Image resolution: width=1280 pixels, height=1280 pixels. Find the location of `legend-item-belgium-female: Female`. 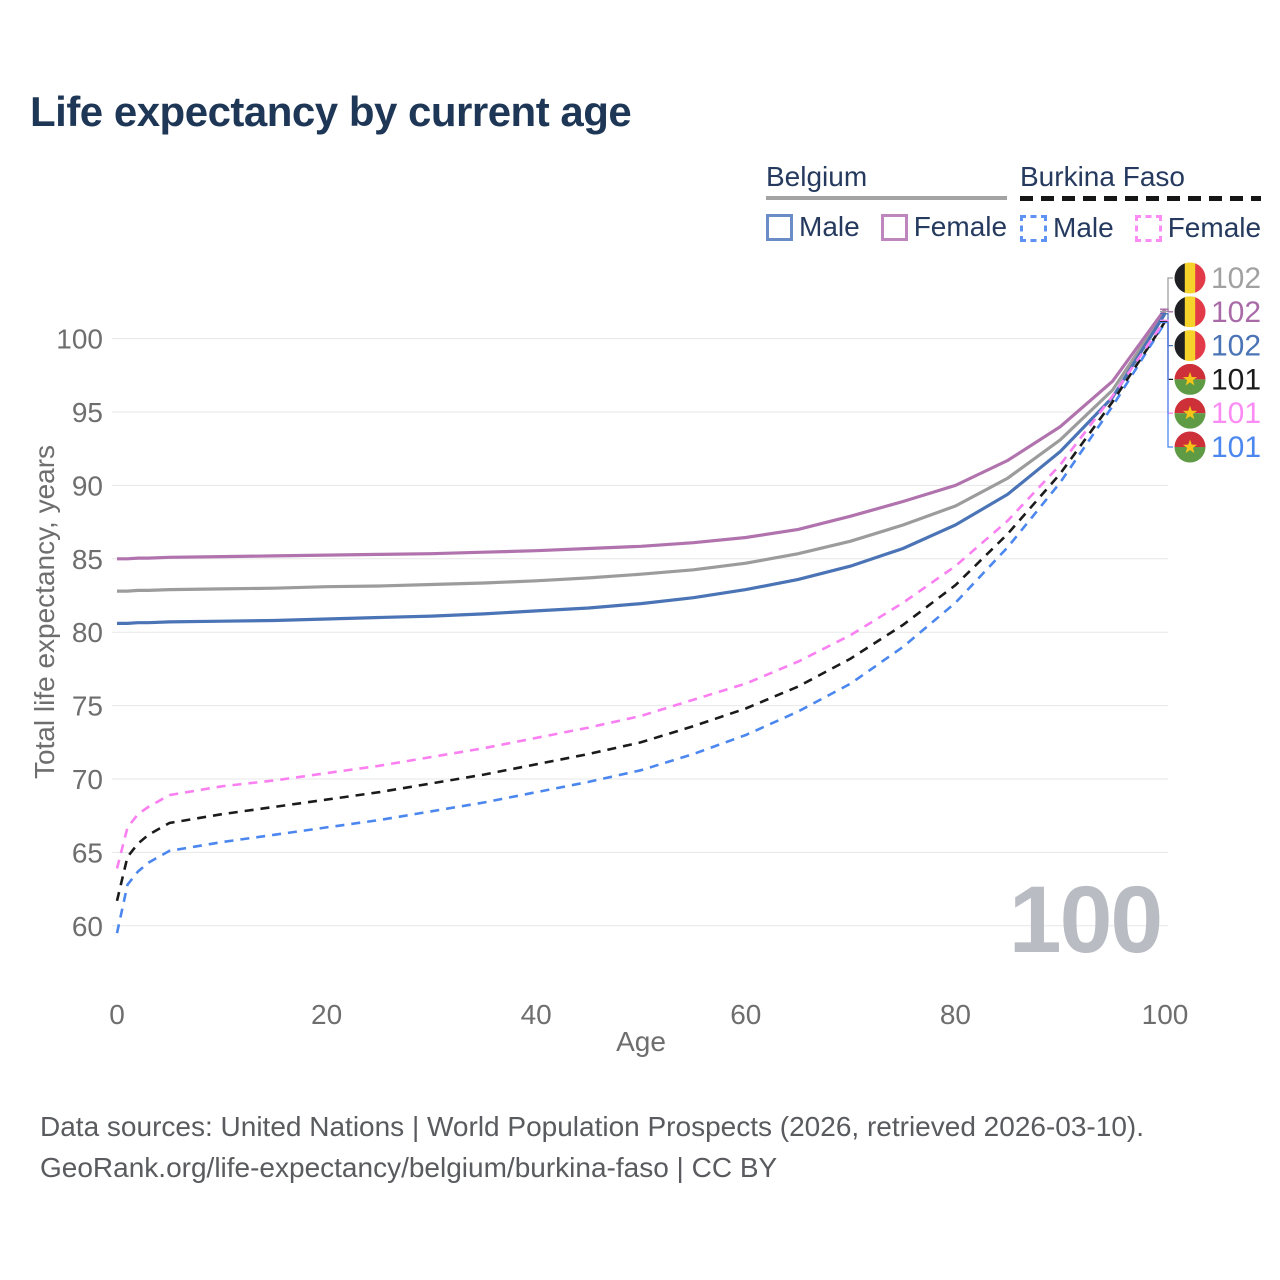

legend-item-belgium-female: Female is located at coordinates (944, 227).